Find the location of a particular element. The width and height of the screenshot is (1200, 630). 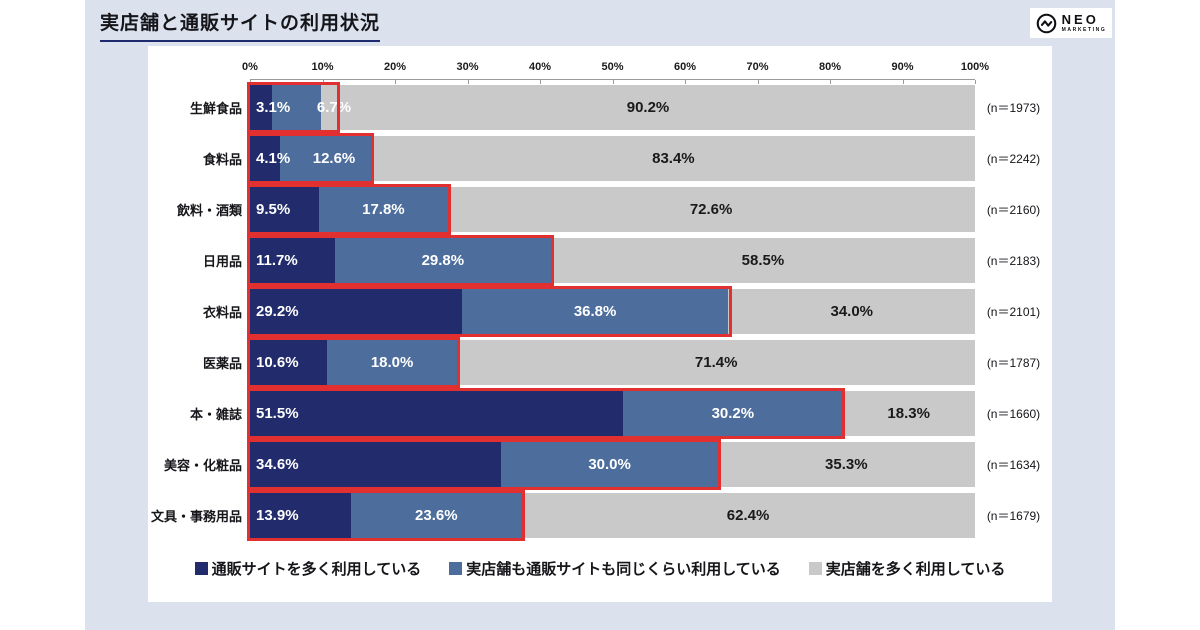

table-row: 生鮮食品 3.1% 6.7% 90.2% (n＝1973) is located at coordinates (600, 107).